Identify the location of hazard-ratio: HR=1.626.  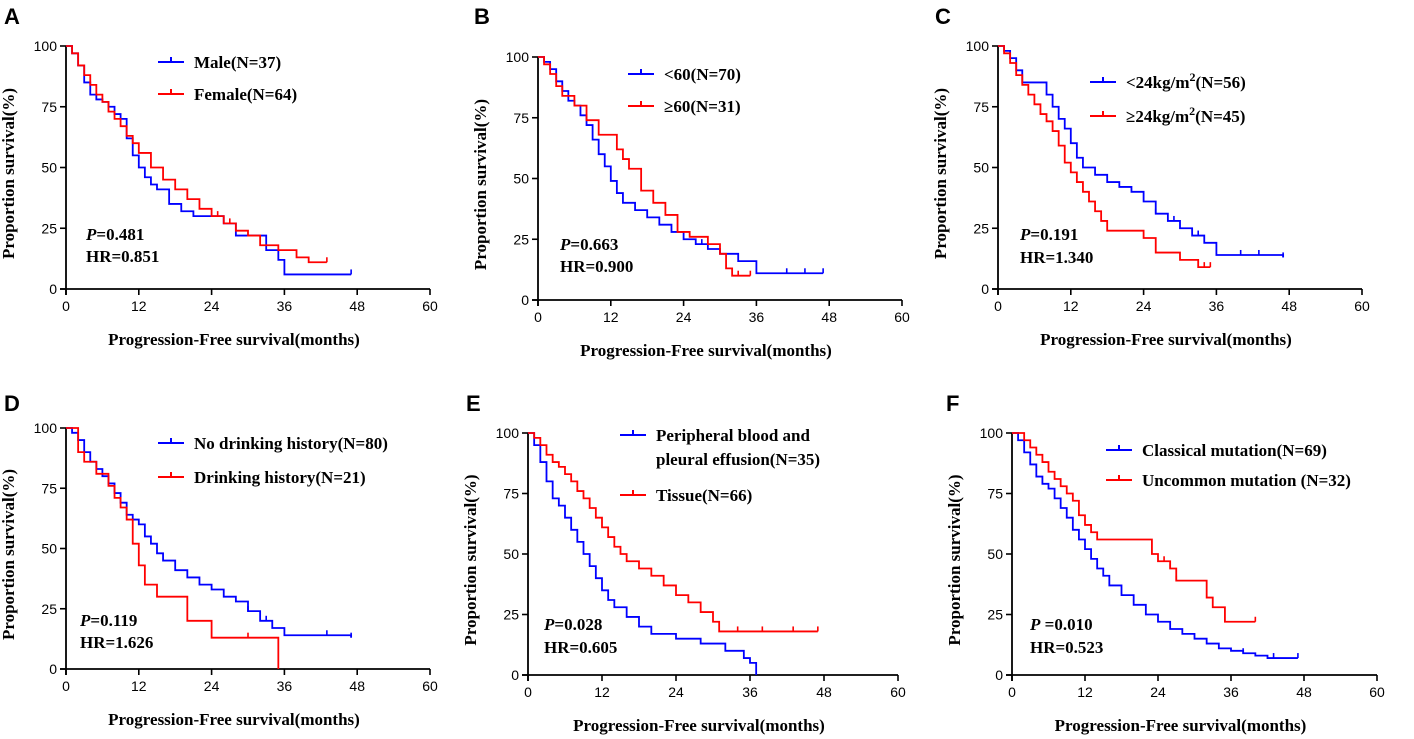
(116, 642).